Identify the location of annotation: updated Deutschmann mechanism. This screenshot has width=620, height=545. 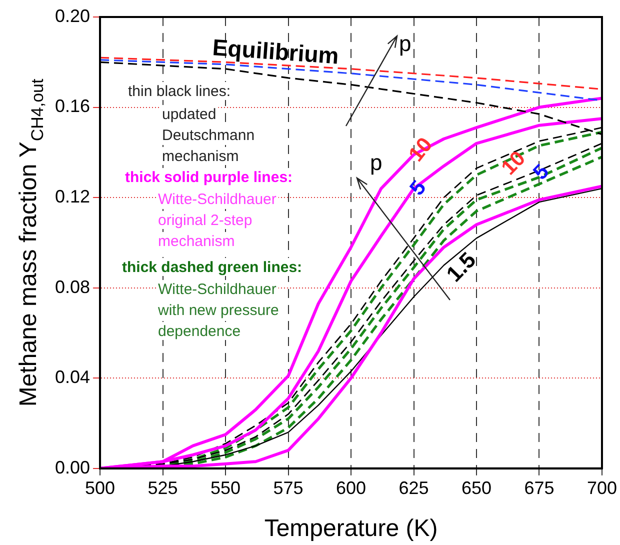
(208, 135).